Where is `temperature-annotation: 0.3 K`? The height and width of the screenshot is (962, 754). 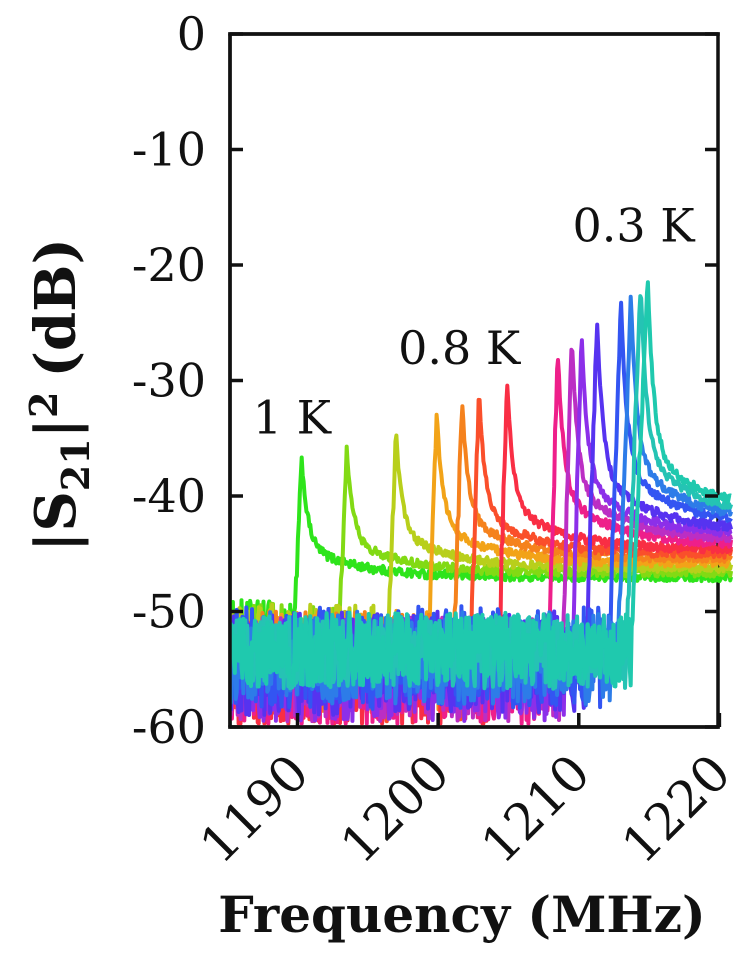
temperature-annotation: 0.3 K is located at coordinates (635, 226).